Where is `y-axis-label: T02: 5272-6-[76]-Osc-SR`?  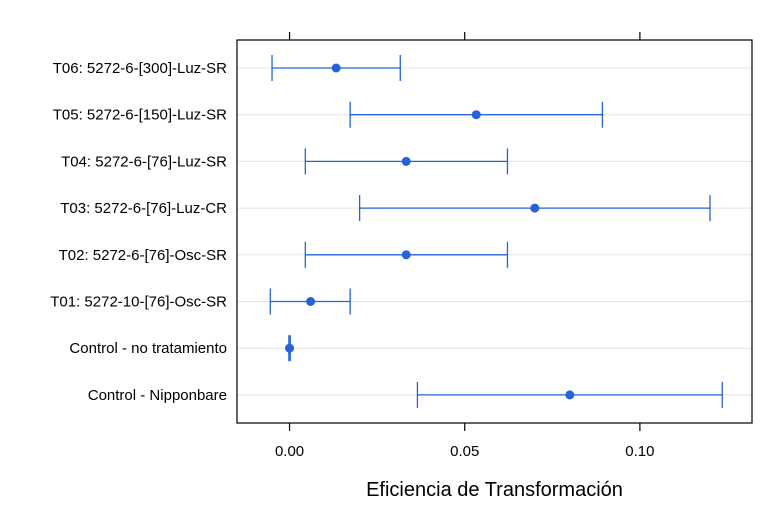 y-axis-label: T02: 5272-6-[76]-Osc-SR is located at coordinates (143, 255).